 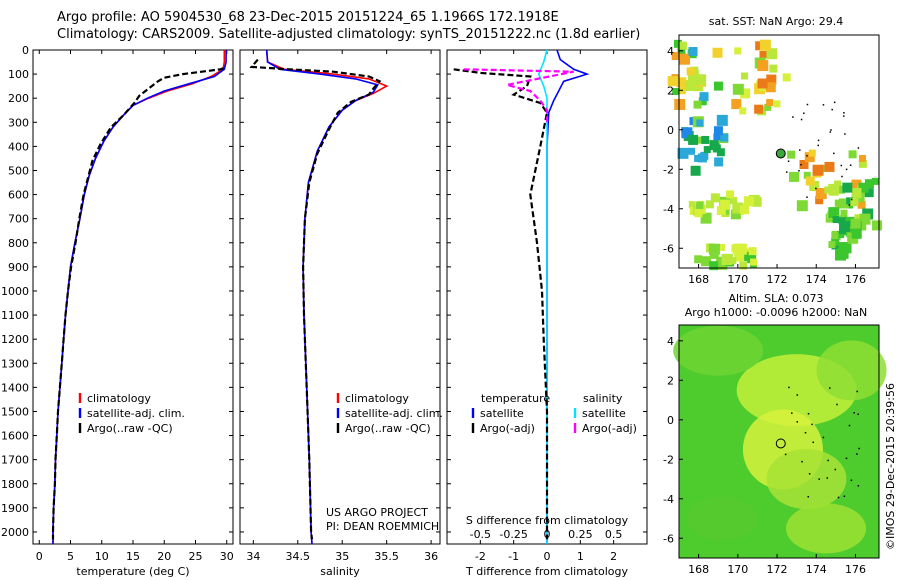 I want to click on difference-xtick-label: 0, so click(x=547, y=556).